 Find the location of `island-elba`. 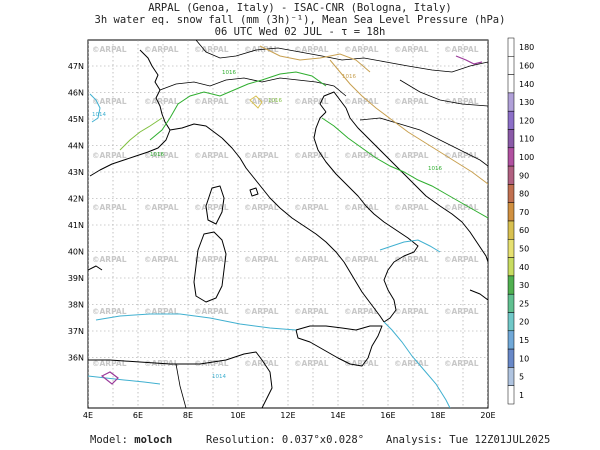

island-elba is located at coordinates (254, 192).